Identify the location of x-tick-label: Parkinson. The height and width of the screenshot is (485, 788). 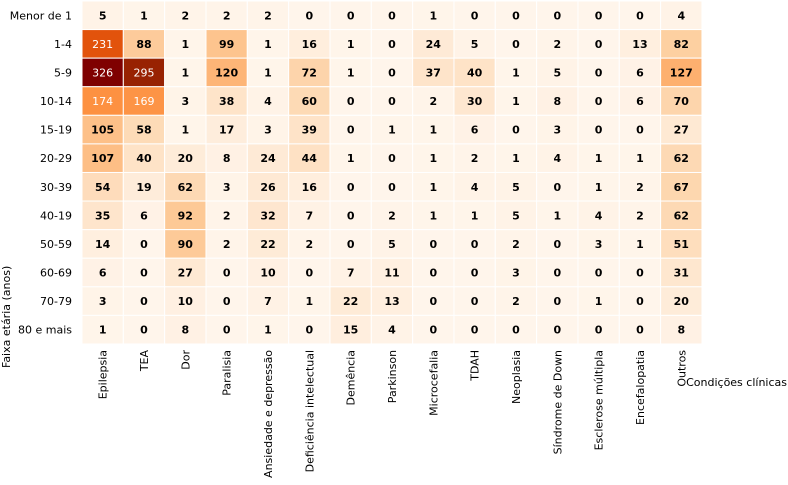
(392, 376).